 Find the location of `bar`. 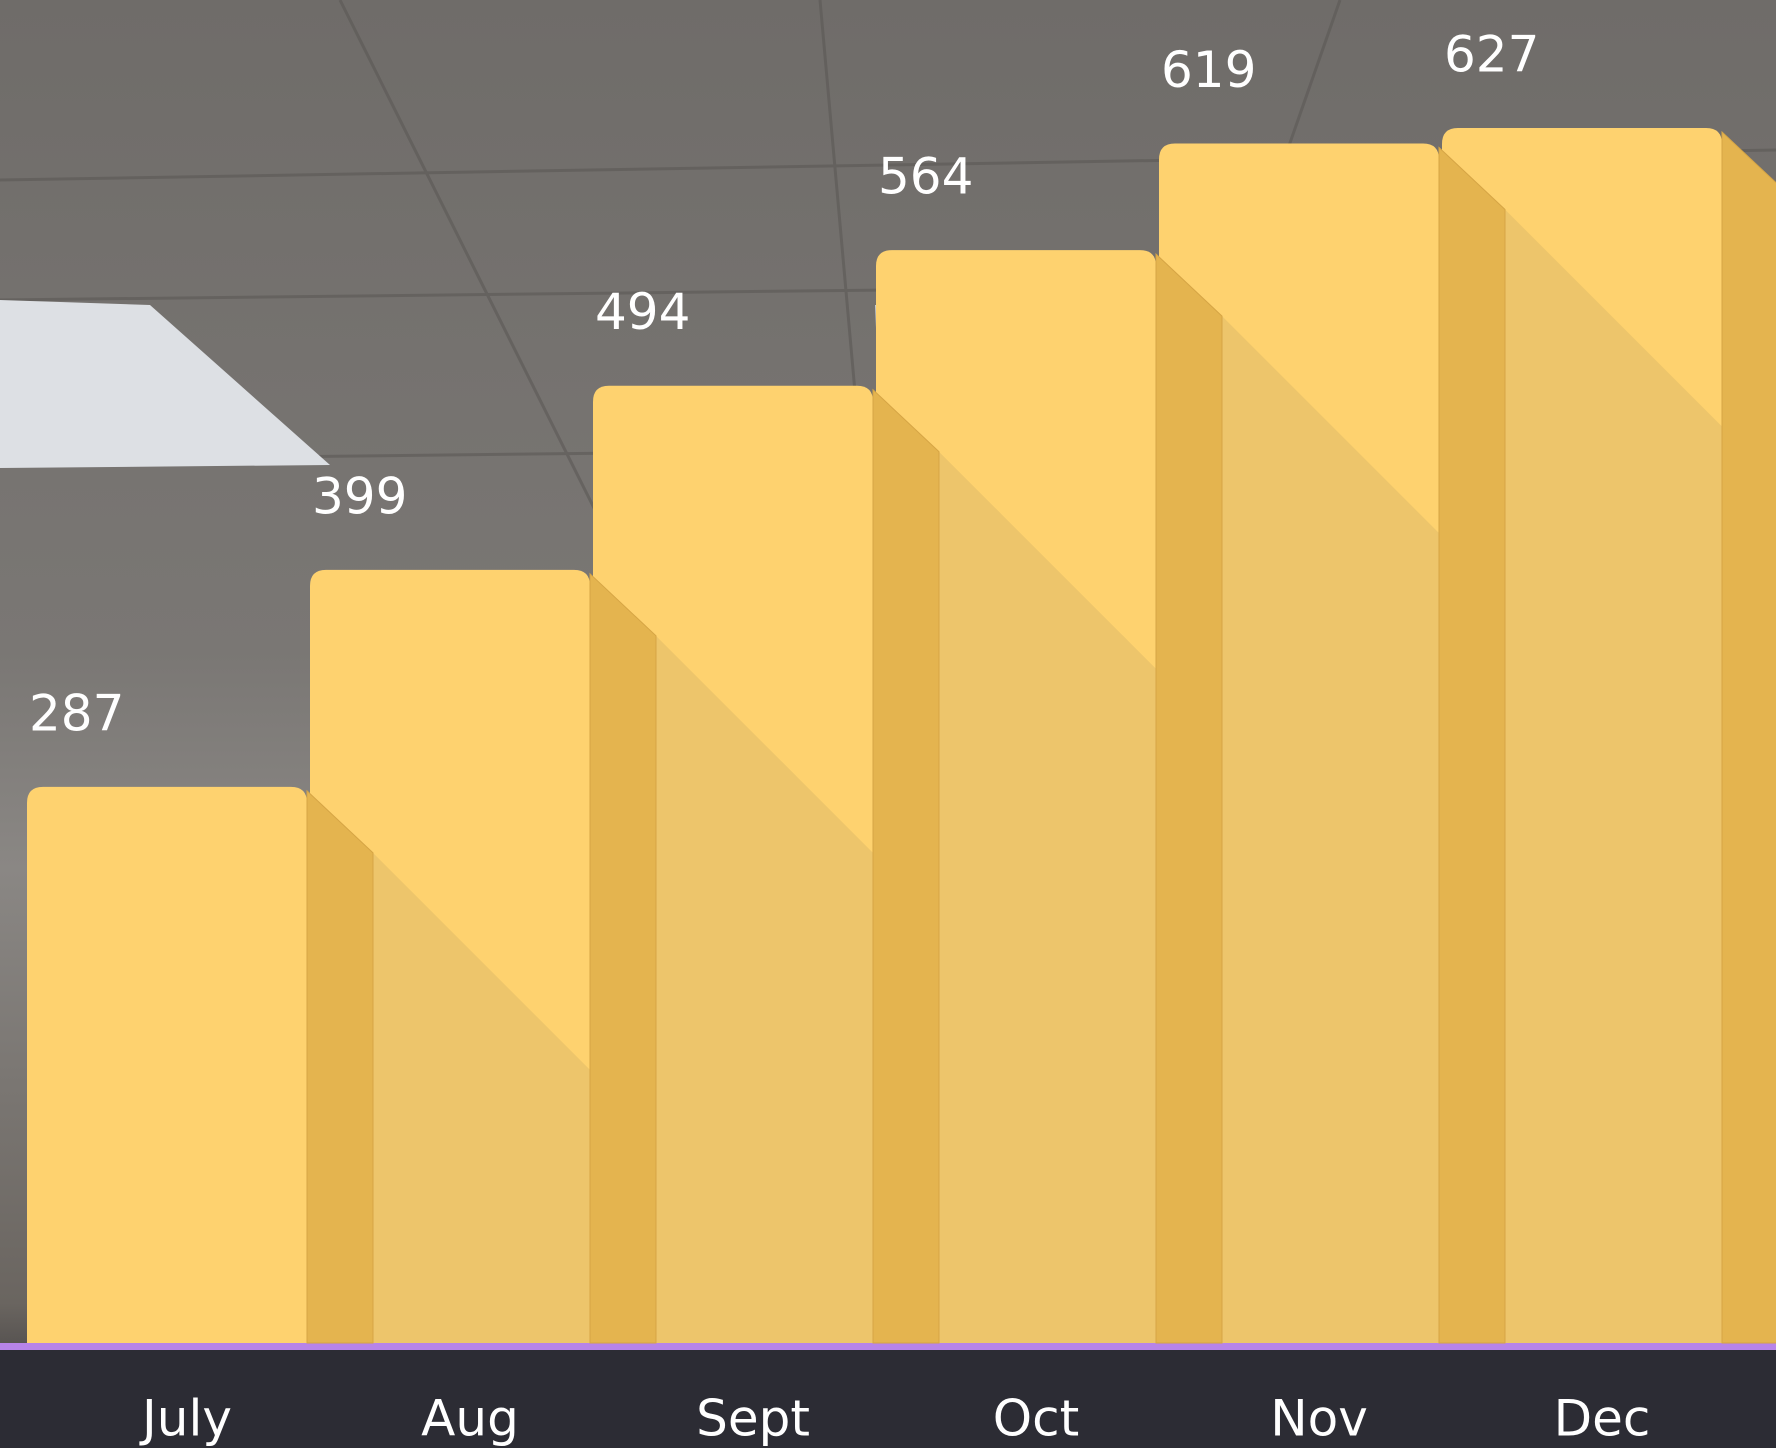

bar is located at coordinates (167, 1064).